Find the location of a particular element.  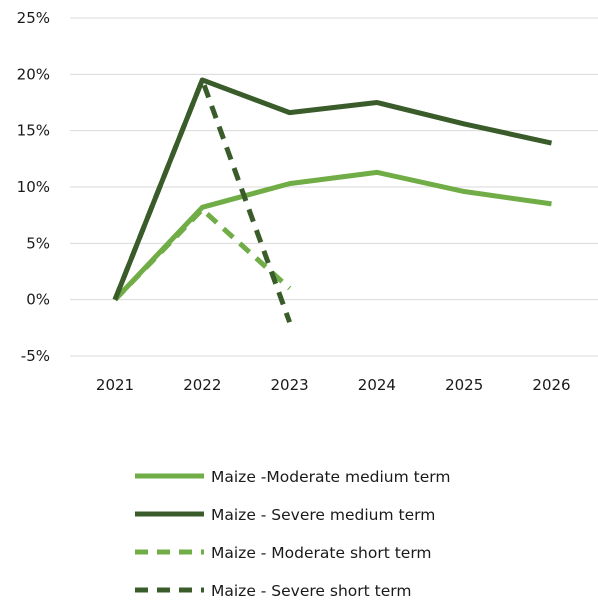

x-tick-label: 2025 is located at coordinates (464, 385).